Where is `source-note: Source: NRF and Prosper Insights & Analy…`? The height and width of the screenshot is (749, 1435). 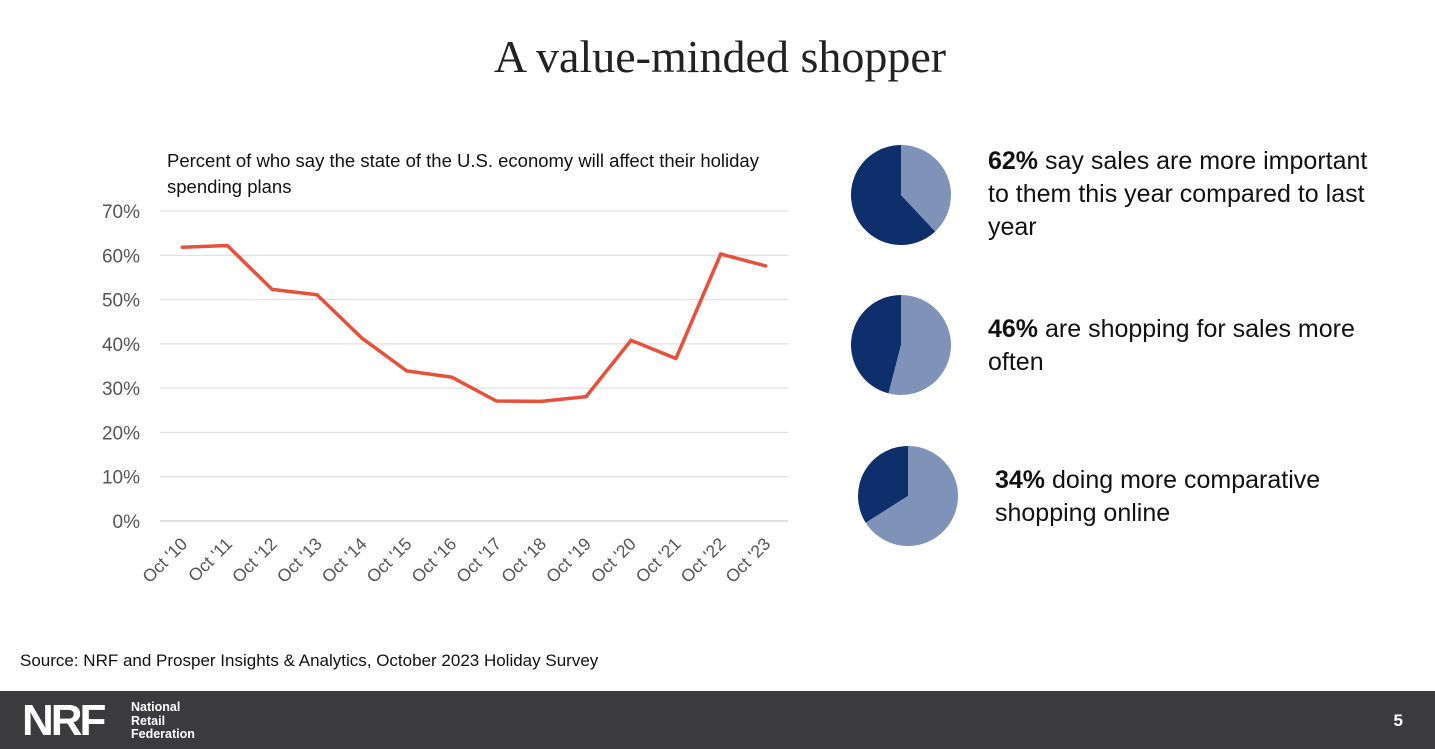 source-note: Source: NRF and Prosper Insights & Analy… is located at coordinates (309, 660).